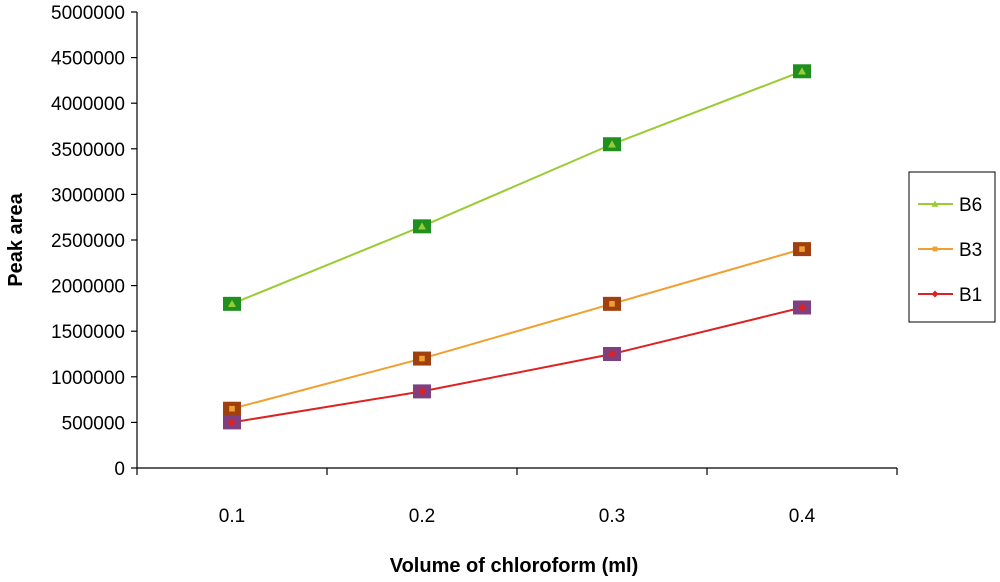  I want to click on x-tick-label: 0.4, so click(802, 516).